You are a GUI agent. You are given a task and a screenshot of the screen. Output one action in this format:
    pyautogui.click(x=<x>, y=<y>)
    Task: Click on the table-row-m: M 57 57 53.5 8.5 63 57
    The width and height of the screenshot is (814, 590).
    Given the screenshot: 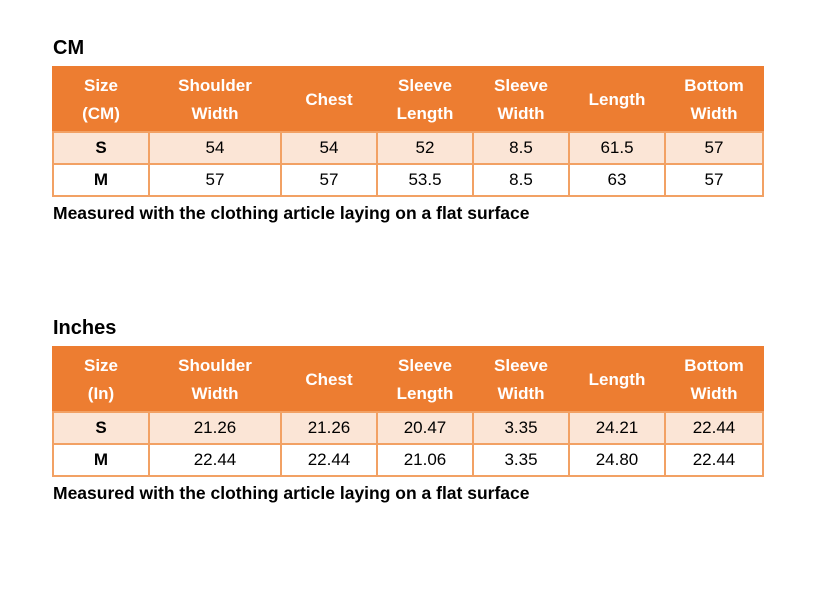 What is the action you would take?
    pyautogui.click(x=408, y=180)
    